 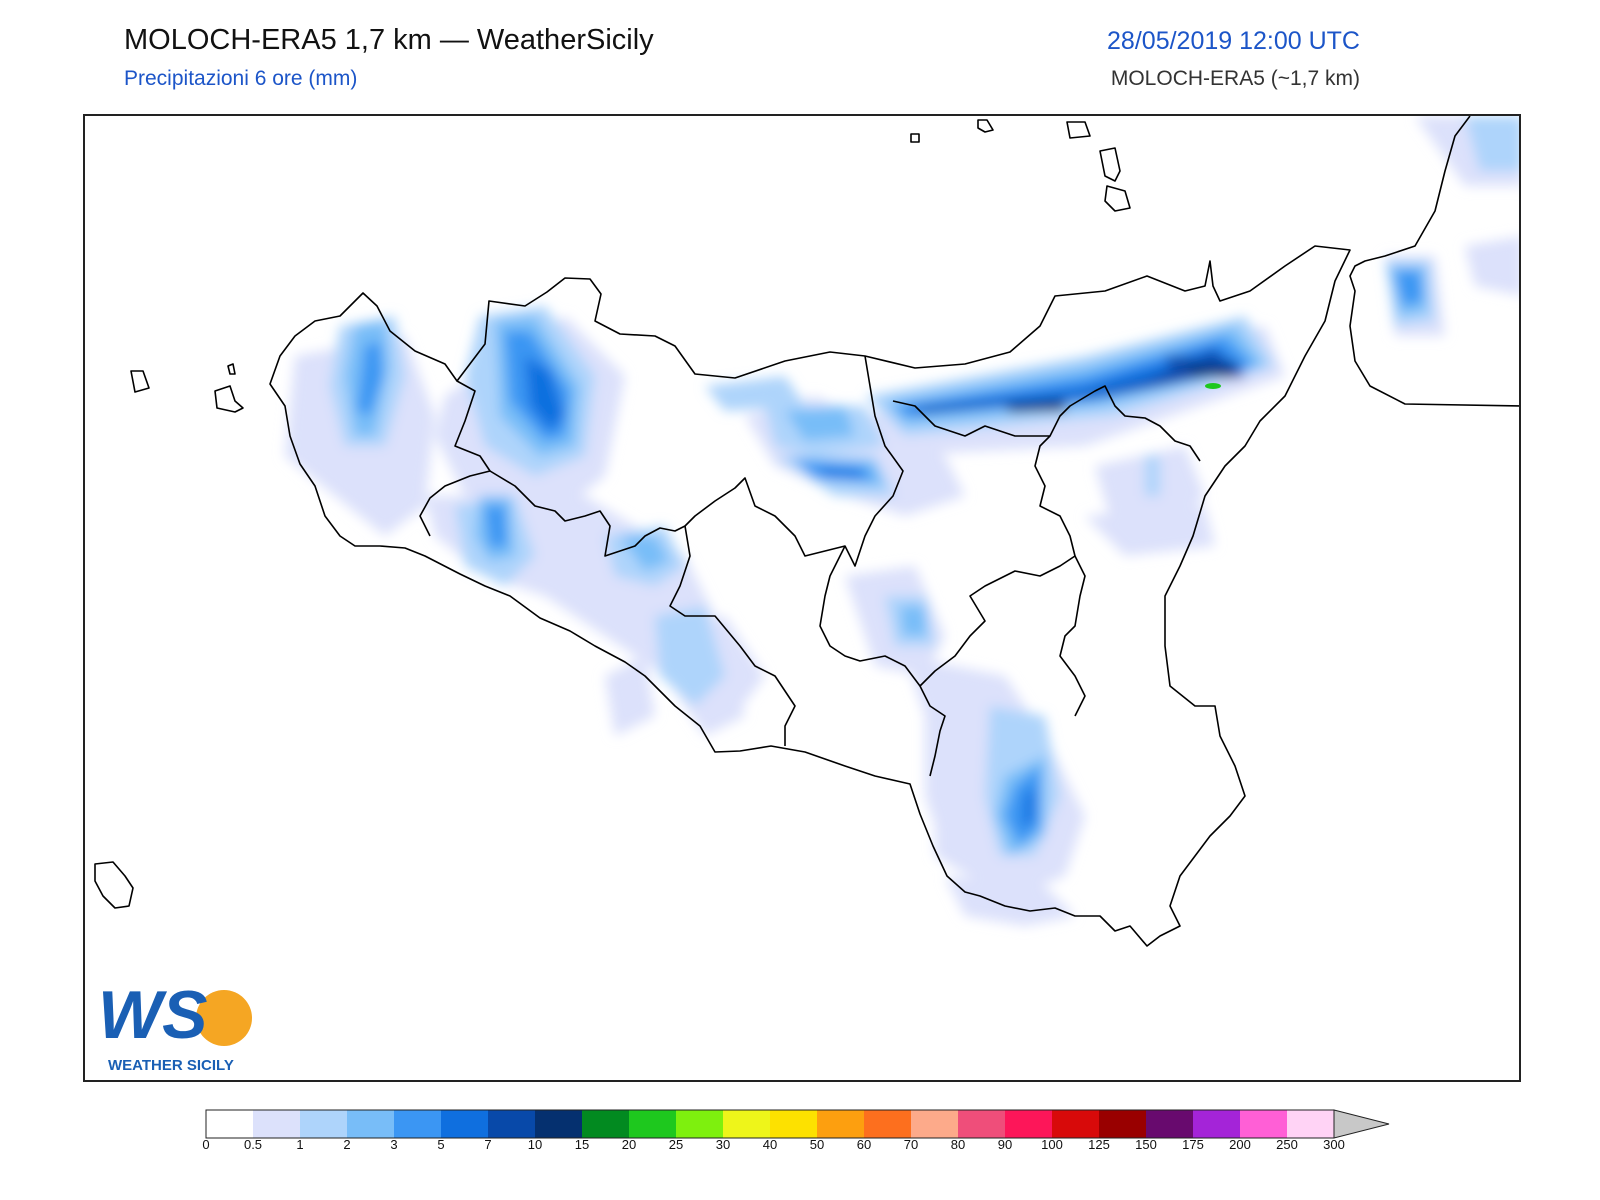 I want to click on colorbar-tick-label: 300, so click(x=1334, y=1144).